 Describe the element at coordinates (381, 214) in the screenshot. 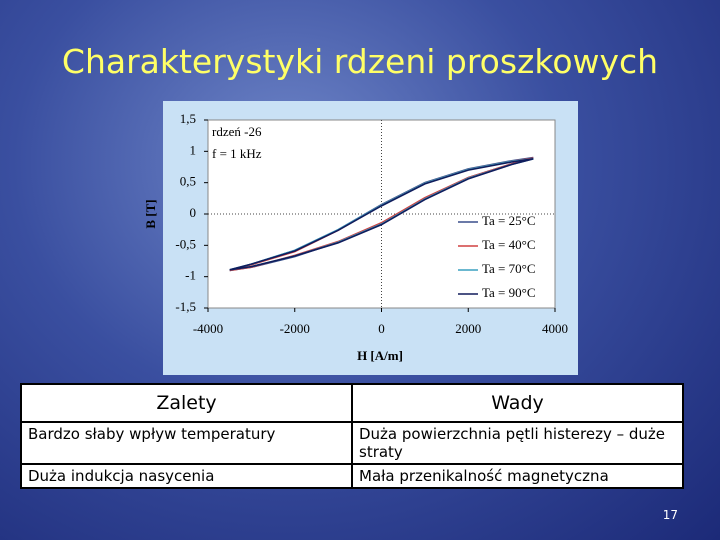

I see `series-line` at that location.